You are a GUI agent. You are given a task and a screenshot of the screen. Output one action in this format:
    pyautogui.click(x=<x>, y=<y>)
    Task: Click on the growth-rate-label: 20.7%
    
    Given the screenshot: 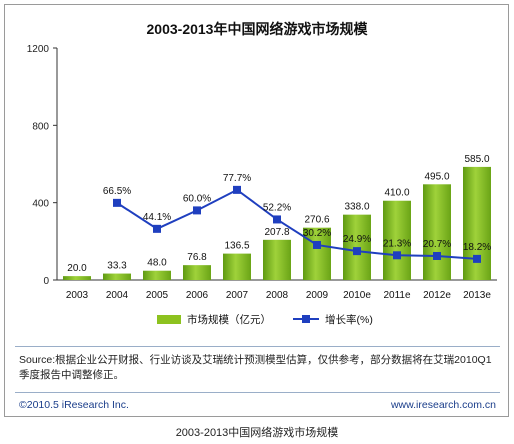 What is the action you would take?
    pyautogui.click(x=437, y=244)
    